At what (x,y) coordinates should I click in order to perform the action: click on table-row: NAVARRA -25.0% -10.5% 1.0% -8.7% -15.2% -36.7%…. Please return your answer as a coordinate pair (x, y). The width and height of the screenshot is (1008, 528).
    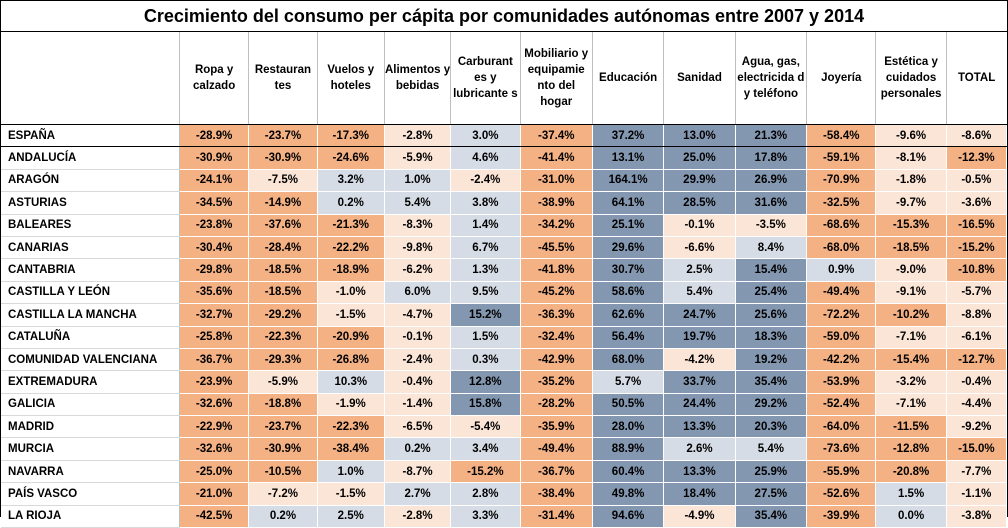
    Looking at the image, I should click on (504, 472).